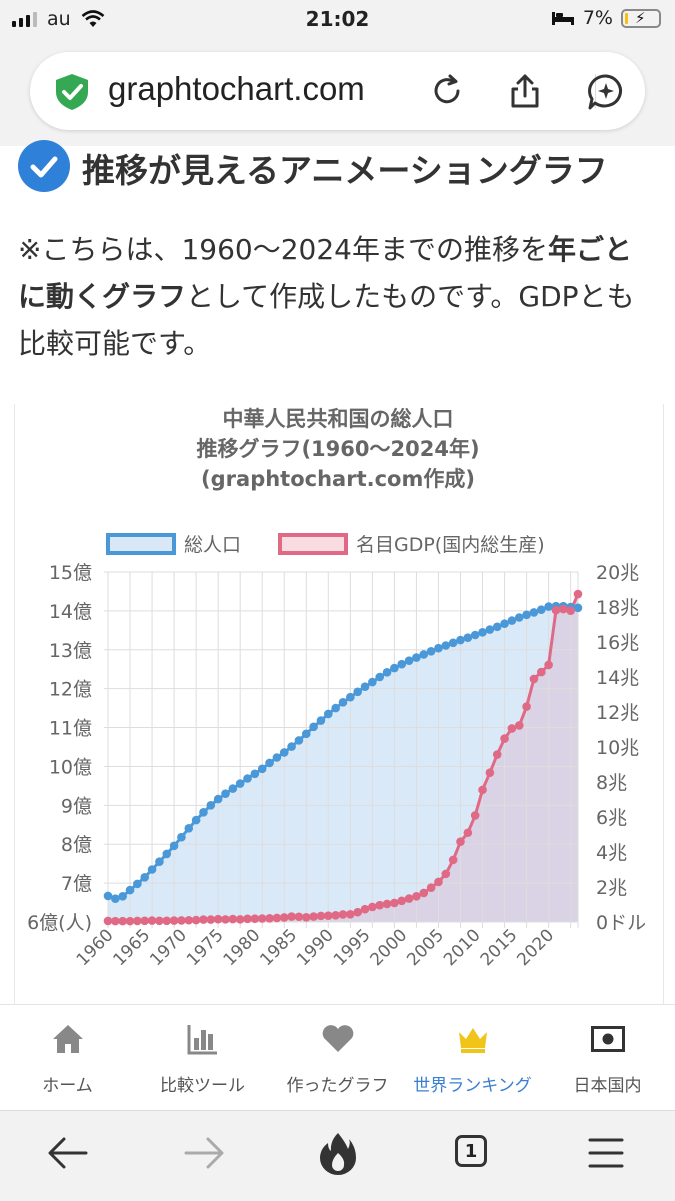 Image resolution: width=675 pixels, height=1201 pixels. What do you see at coordinates (617, 678) in the screenshot?
I see `y-right-tick-label: 14兆` at bounding box center [617, 678].